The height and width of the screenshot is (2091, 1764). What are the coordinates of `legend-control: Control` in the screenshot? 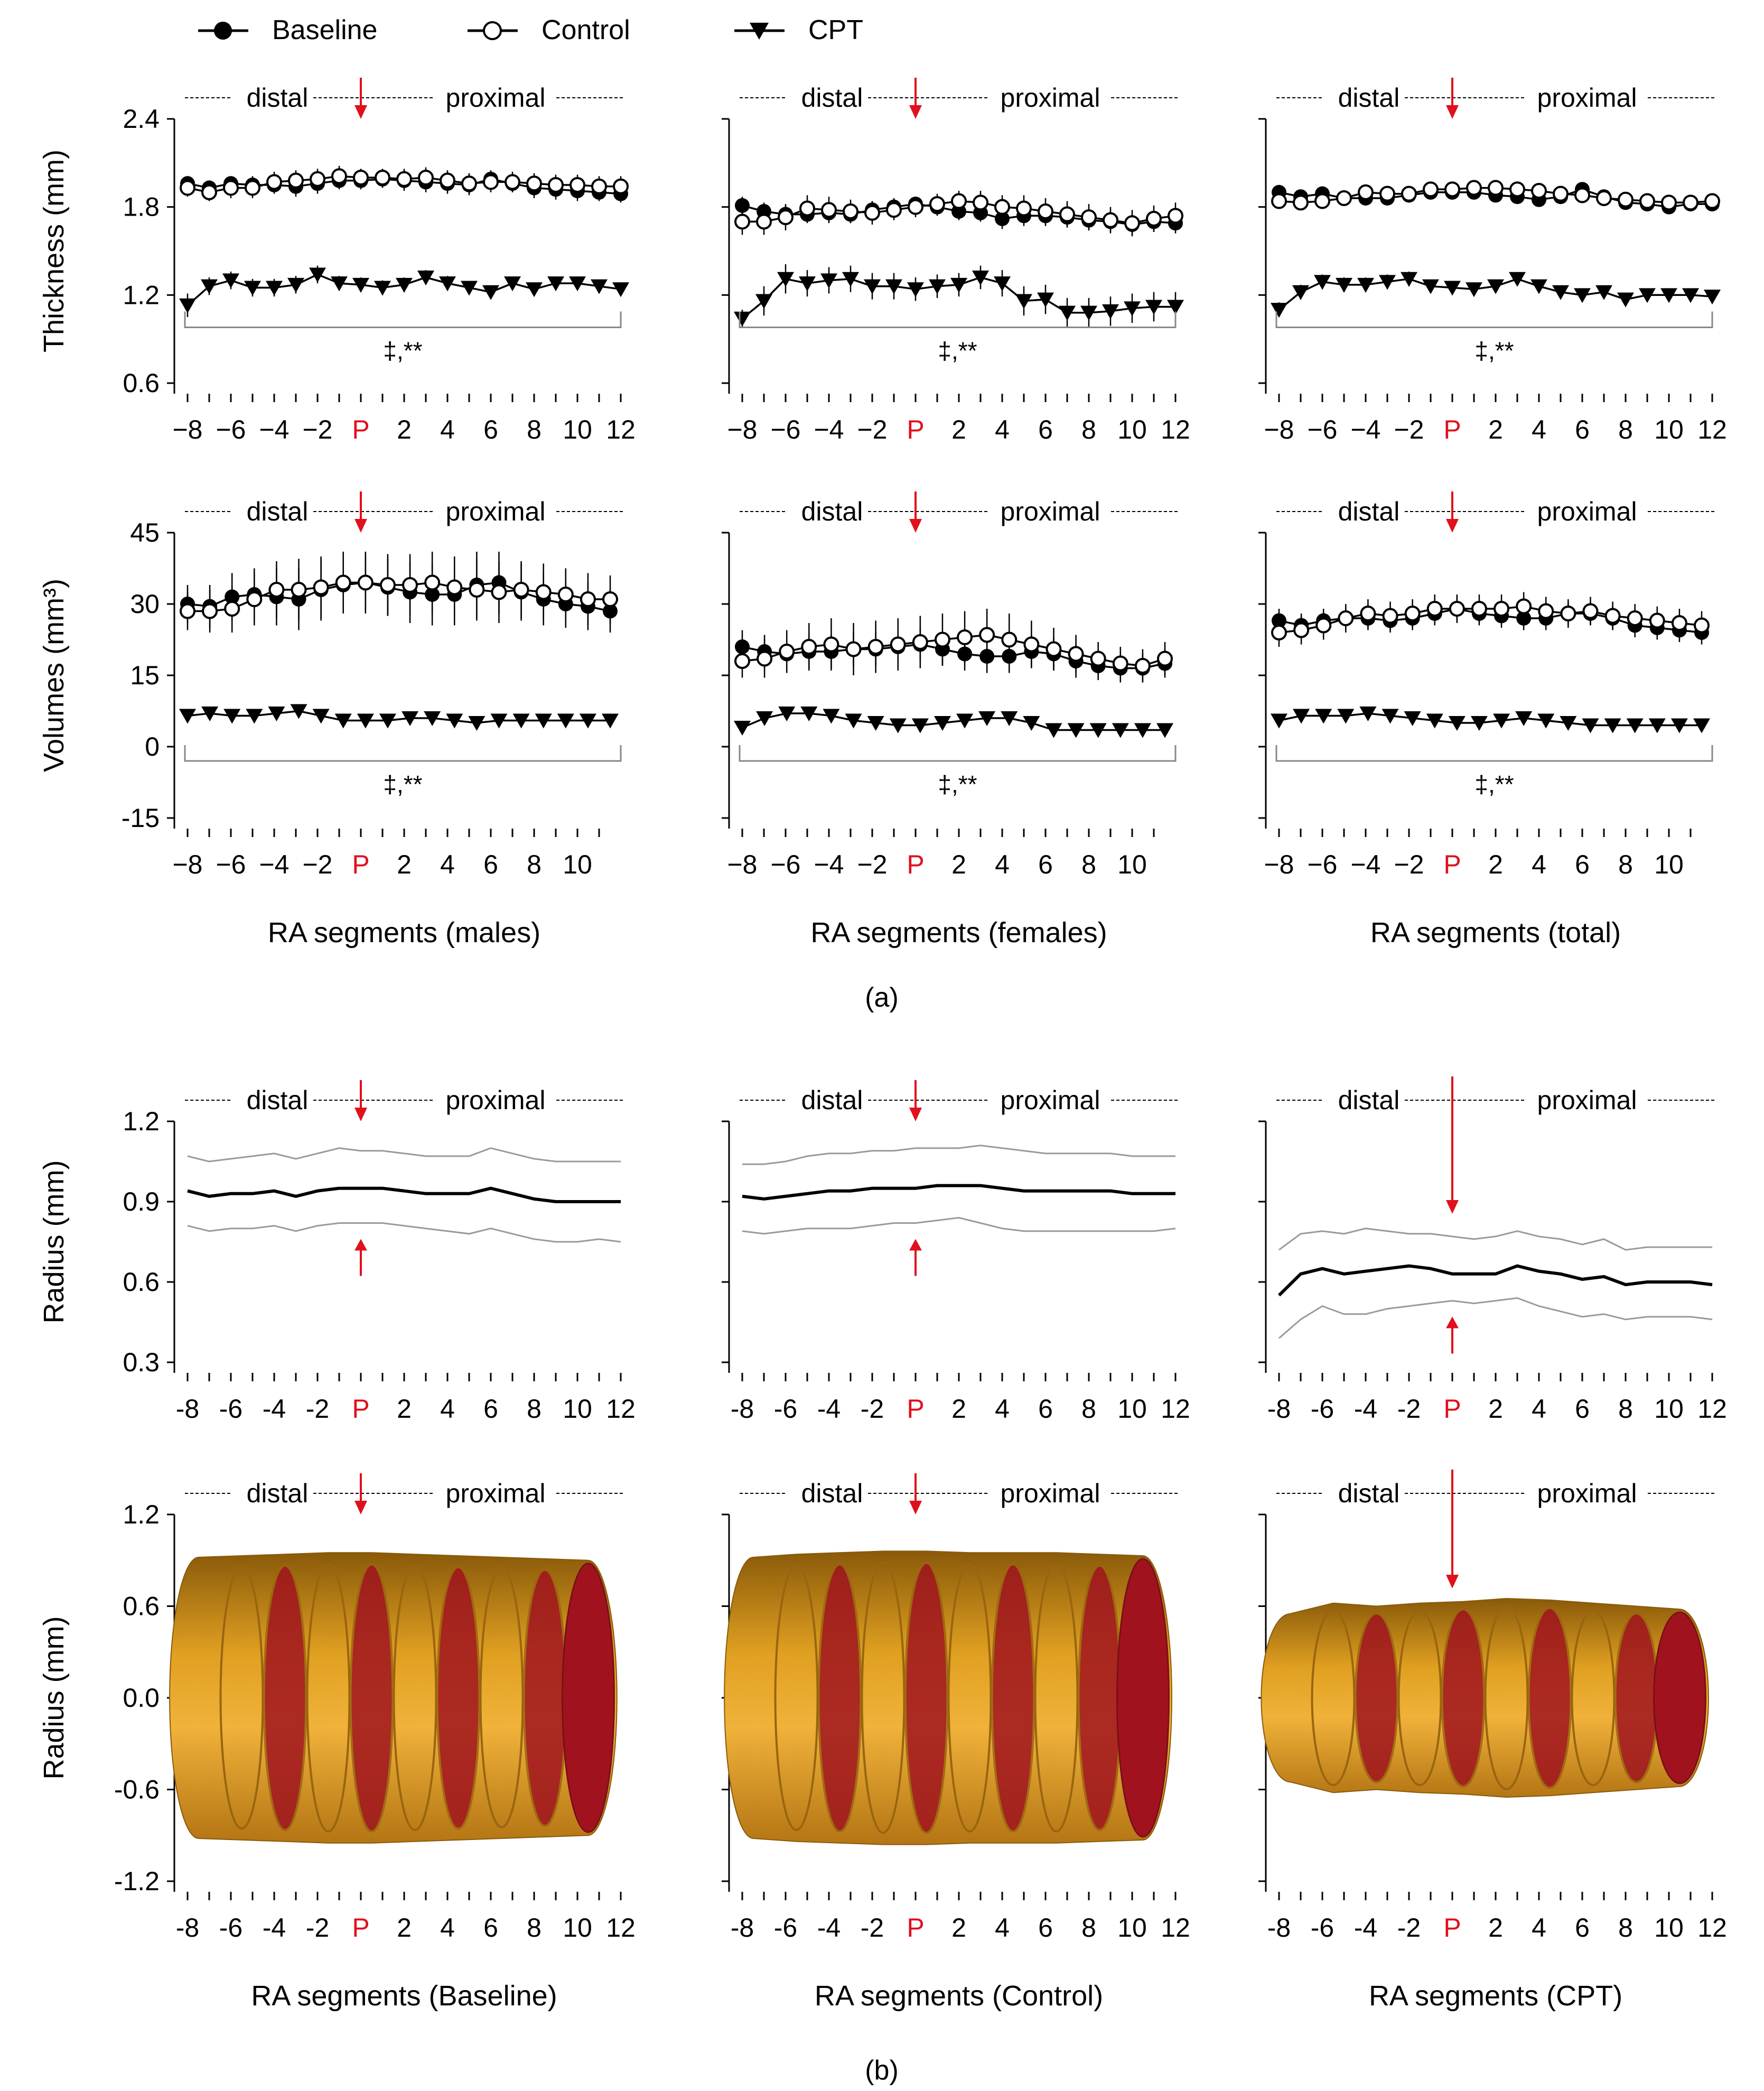 It's located at (549, 30).